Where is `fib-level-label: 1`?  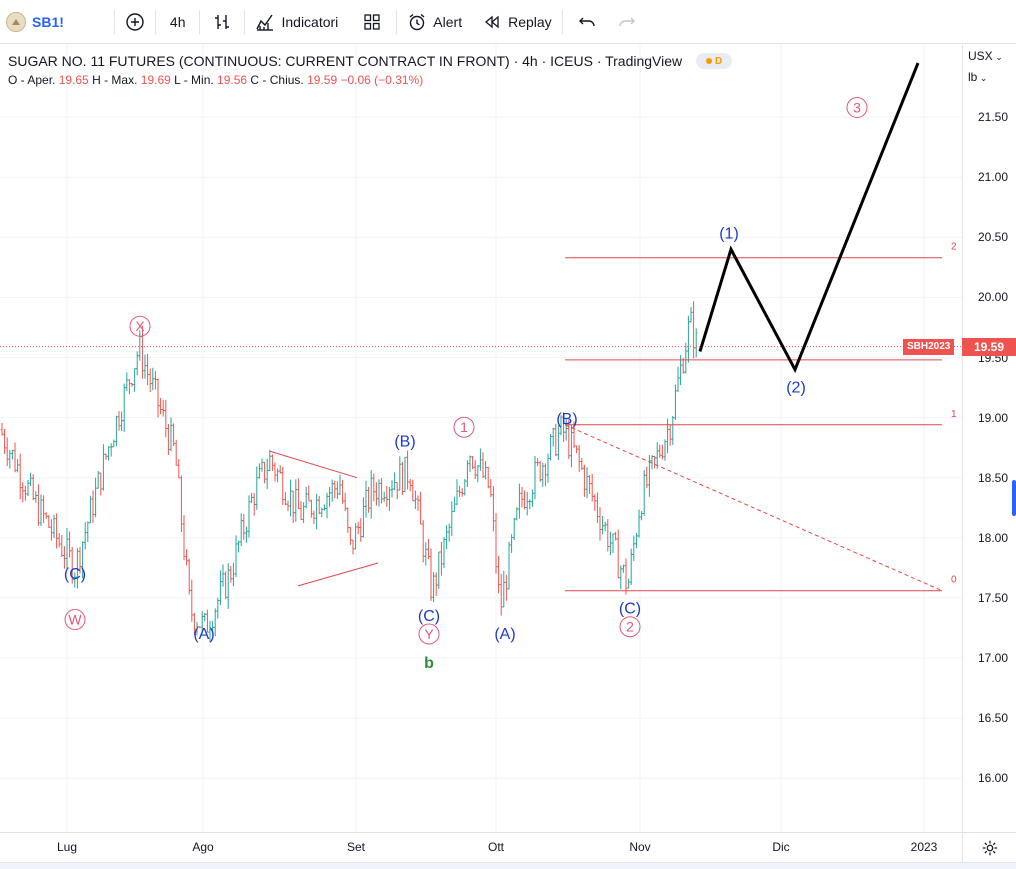 fib-level-label: 1 is located at coordinates (954, 414).